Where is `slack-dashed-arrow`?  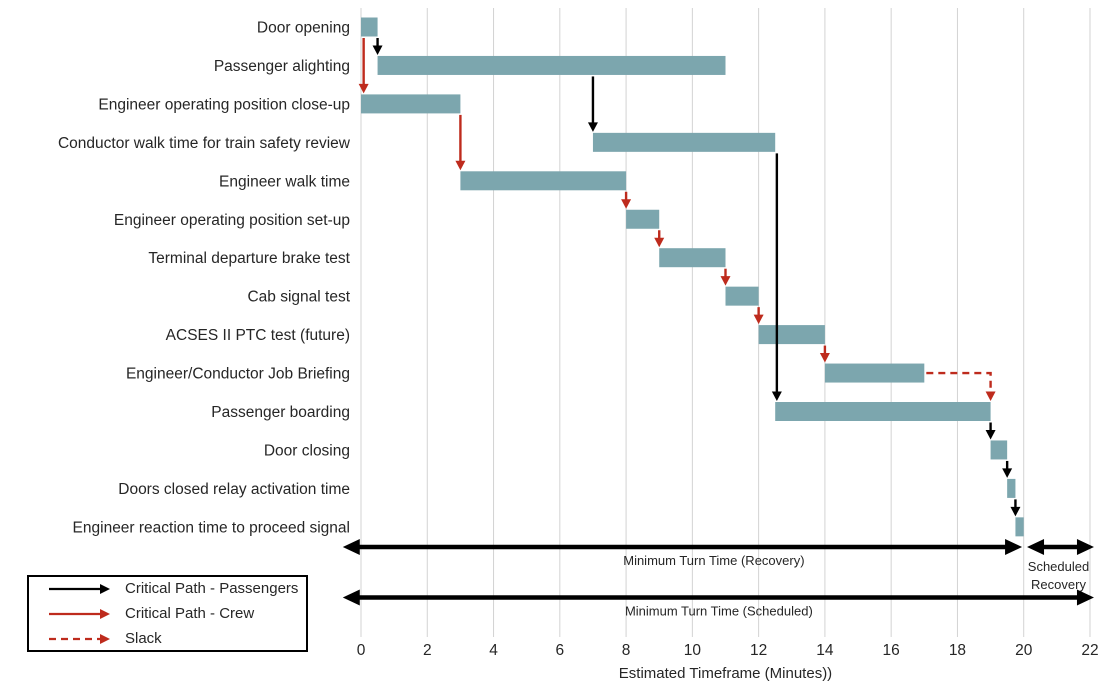 slack-dashed-arrow is located at coordinates (959, 382).